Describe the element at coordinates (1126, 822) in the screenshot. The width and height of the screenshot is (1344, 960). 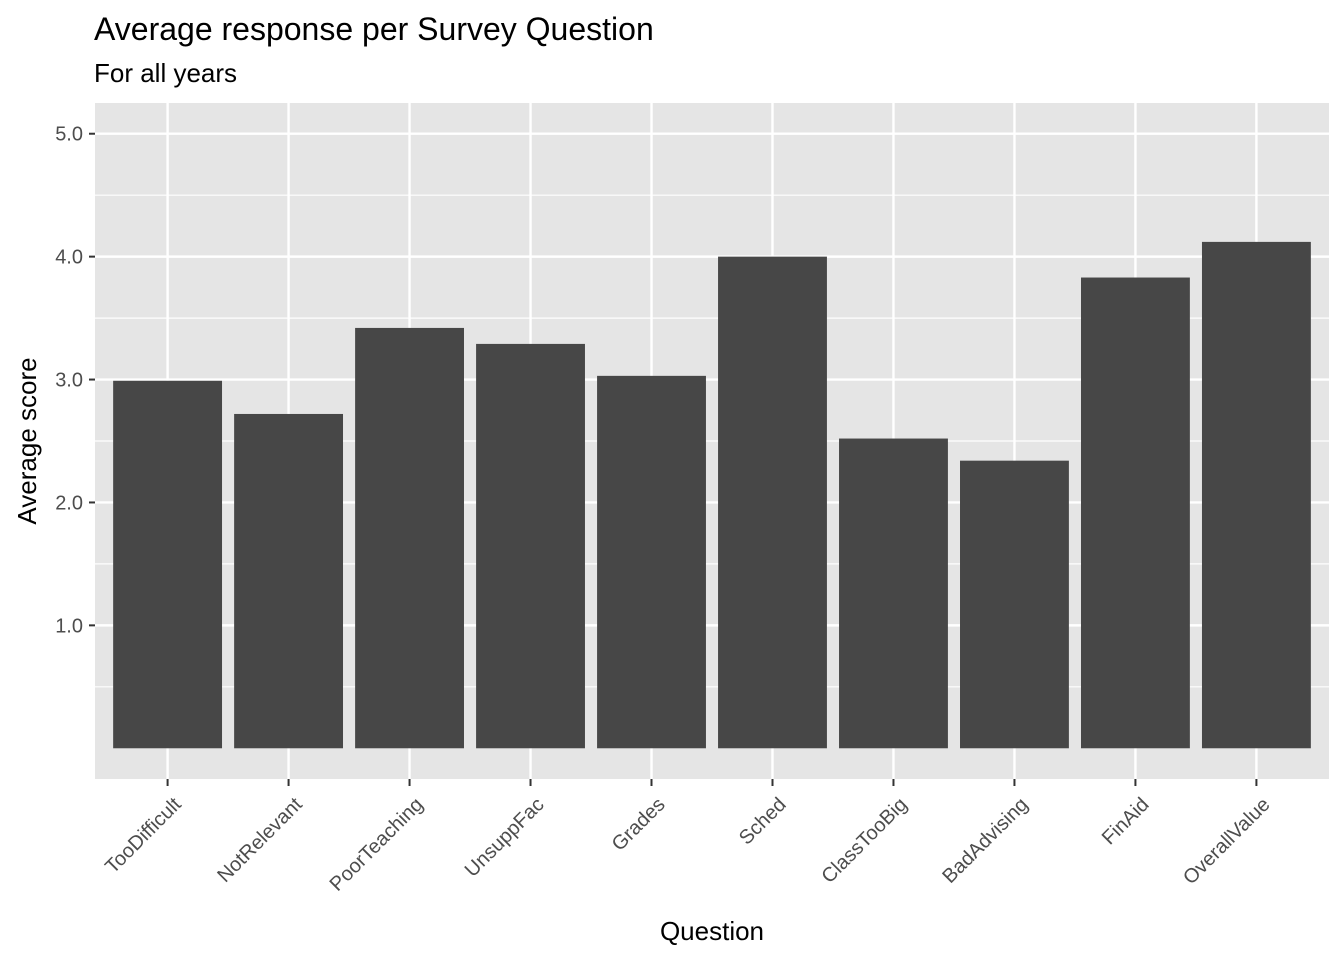
I see `x-tick-label: FinAid` at that location.